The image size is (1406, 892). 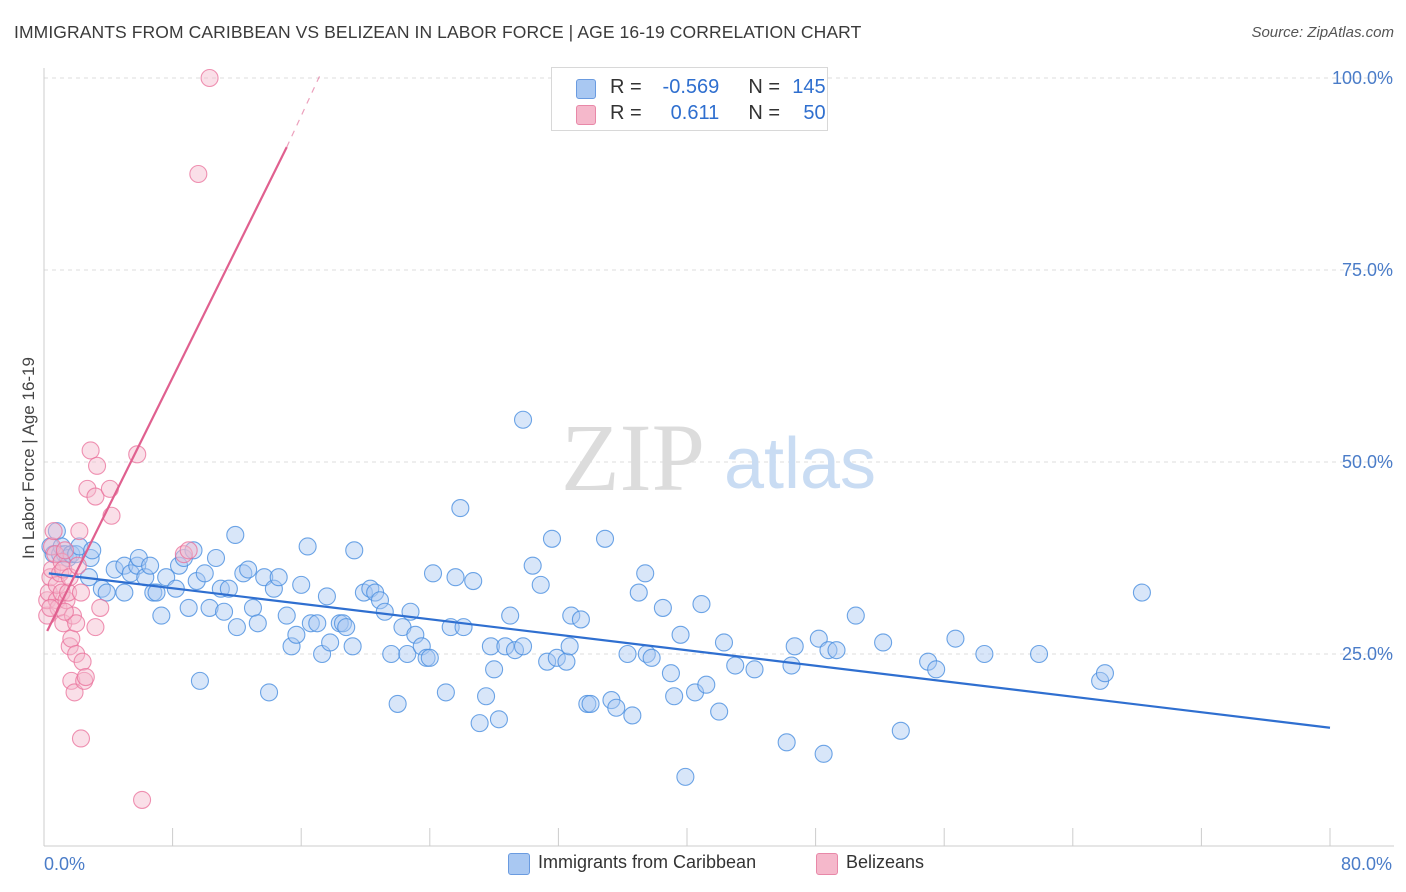 What do you see at coordinates (633, 457) in the screenshot?
I see `watermark-zip: ZIP` at bounding box center [633, 457].